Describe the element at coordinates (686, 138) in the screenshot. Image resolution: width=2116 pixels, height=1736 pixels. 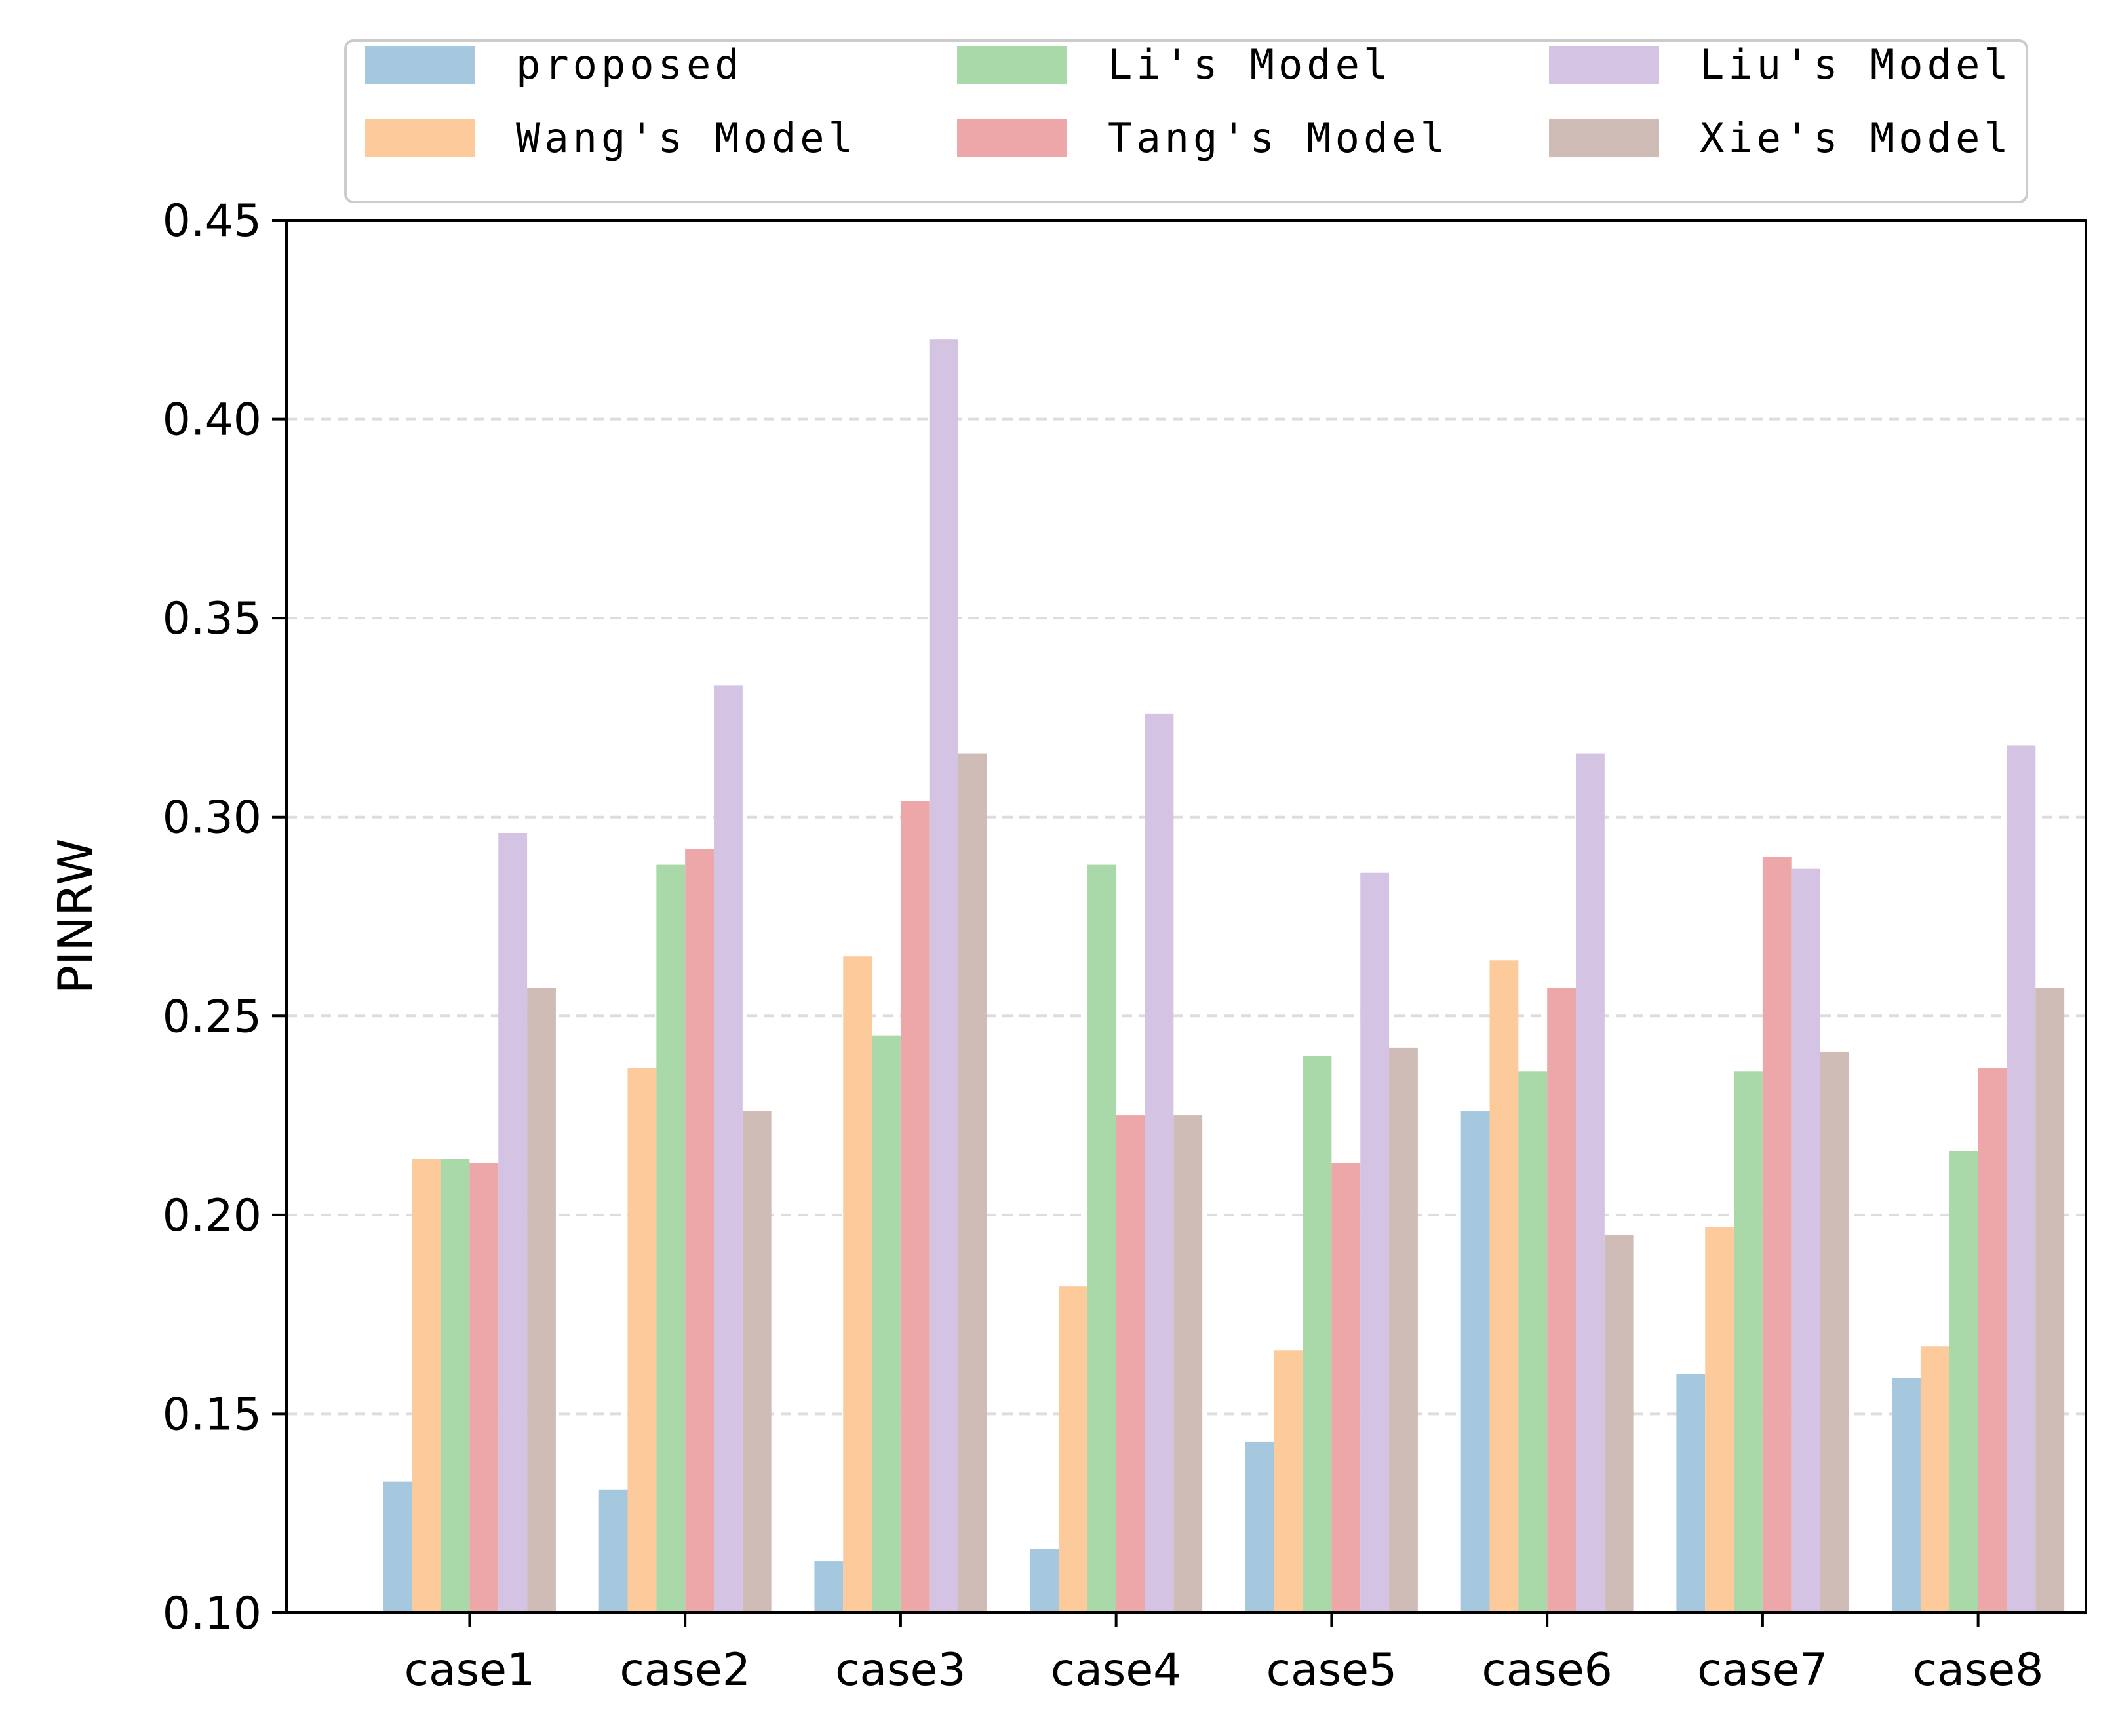
I see `legend-label: Wang's Model` at that location.